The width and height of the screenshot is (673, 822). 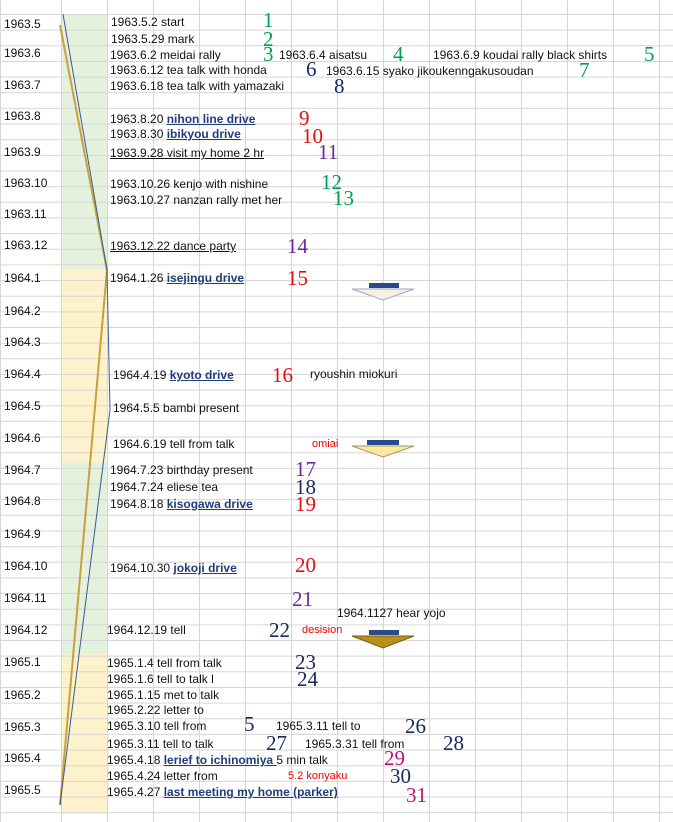 What do you see at coordinates (174, 444) in the screenshot?
I see `entry-tell-from-talk: 1964.6.19 tell from talk` at bounding box center [174, 444].